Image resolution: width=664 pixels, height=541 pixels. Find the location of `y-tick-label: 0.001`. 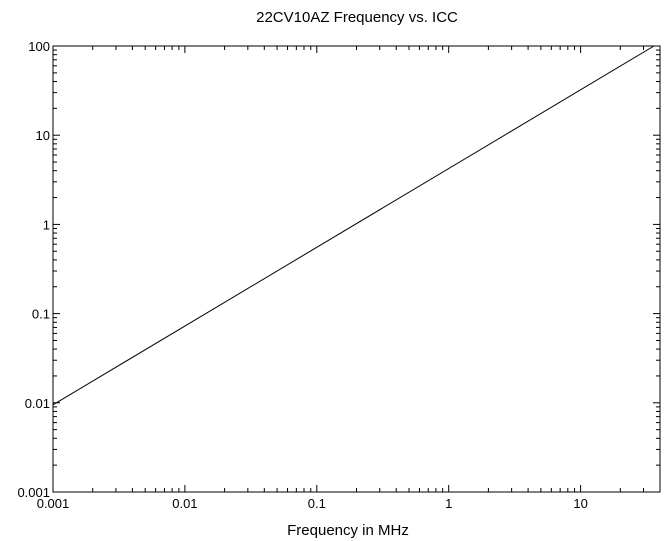

y-tick-label: 0.001 is located at coordinates (33, 492).